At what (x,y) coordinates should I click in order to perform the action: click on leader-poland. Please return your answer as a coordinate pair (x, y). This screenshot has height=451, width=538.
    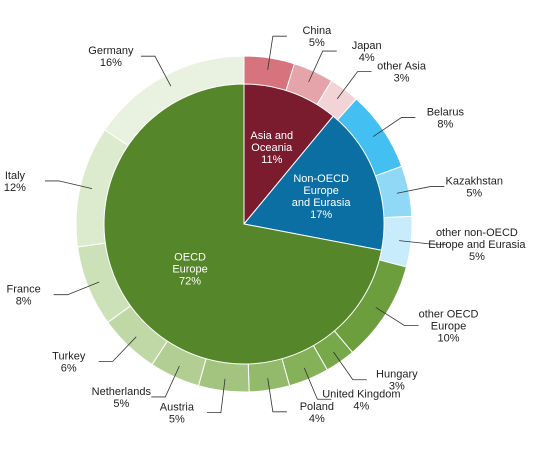
    Looking at the image, I should click on (277, 395).